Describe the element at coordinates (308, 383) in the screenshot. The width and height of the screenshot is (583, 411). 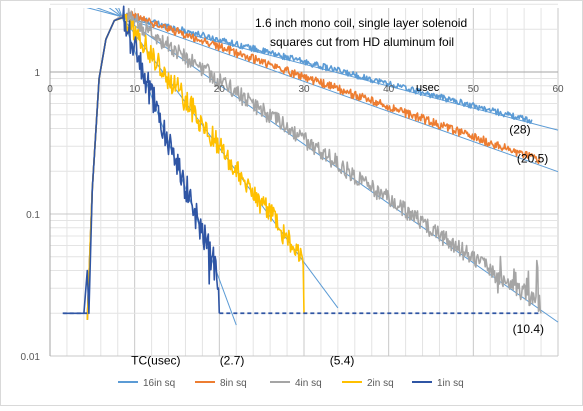
I see `legend-label: 4in sq` at that location.